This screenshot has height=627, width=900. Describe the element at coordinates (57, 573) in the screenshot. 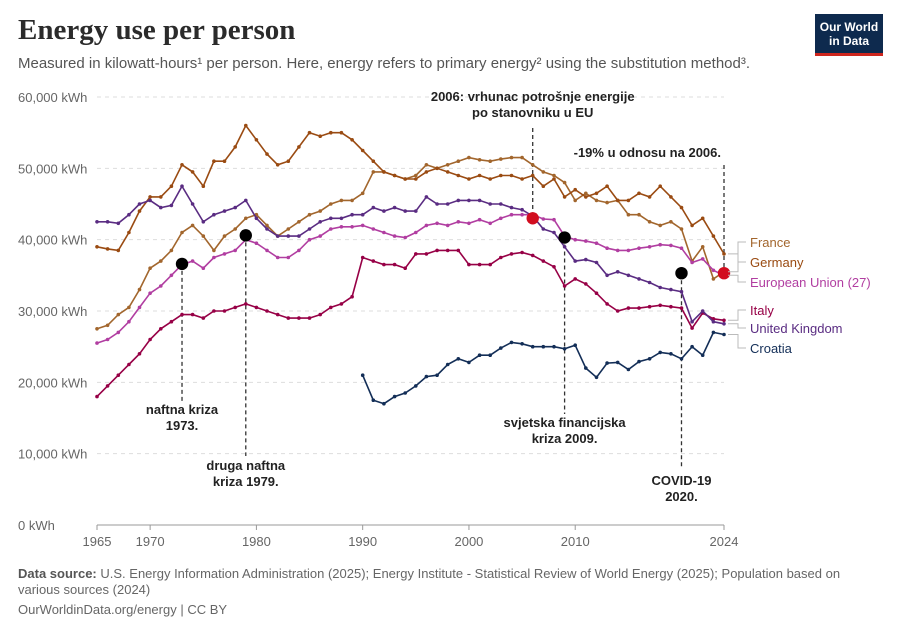

I see `data-source-label: Data source:` at that location.